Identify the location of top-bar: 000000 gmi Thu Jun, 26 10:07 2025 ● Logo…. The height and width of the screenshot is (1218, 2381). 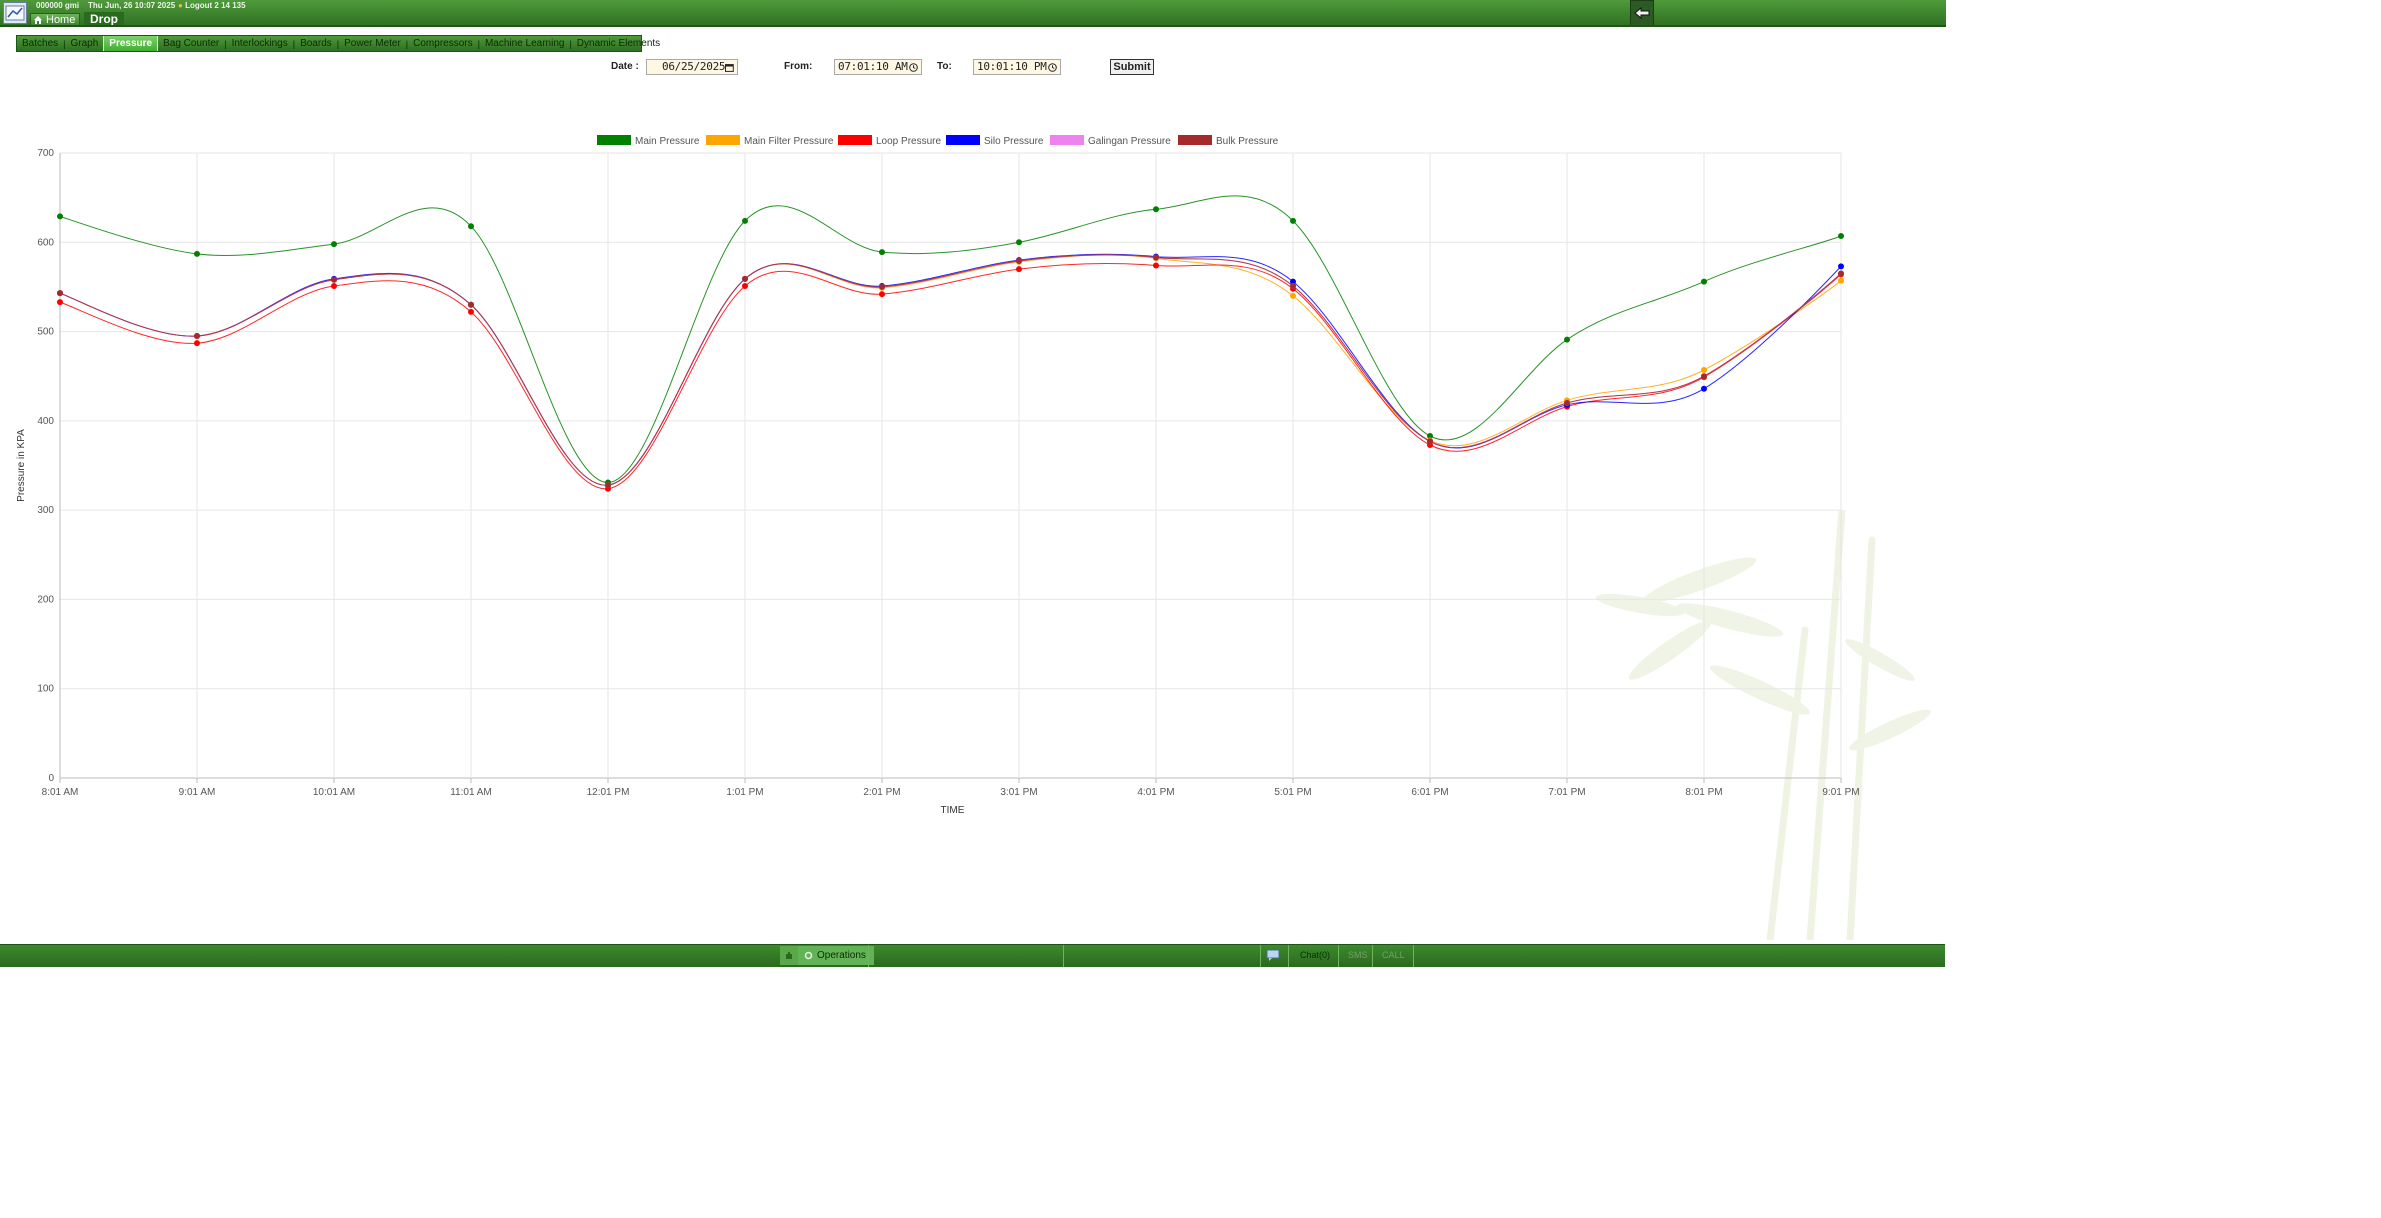
(973, 13).